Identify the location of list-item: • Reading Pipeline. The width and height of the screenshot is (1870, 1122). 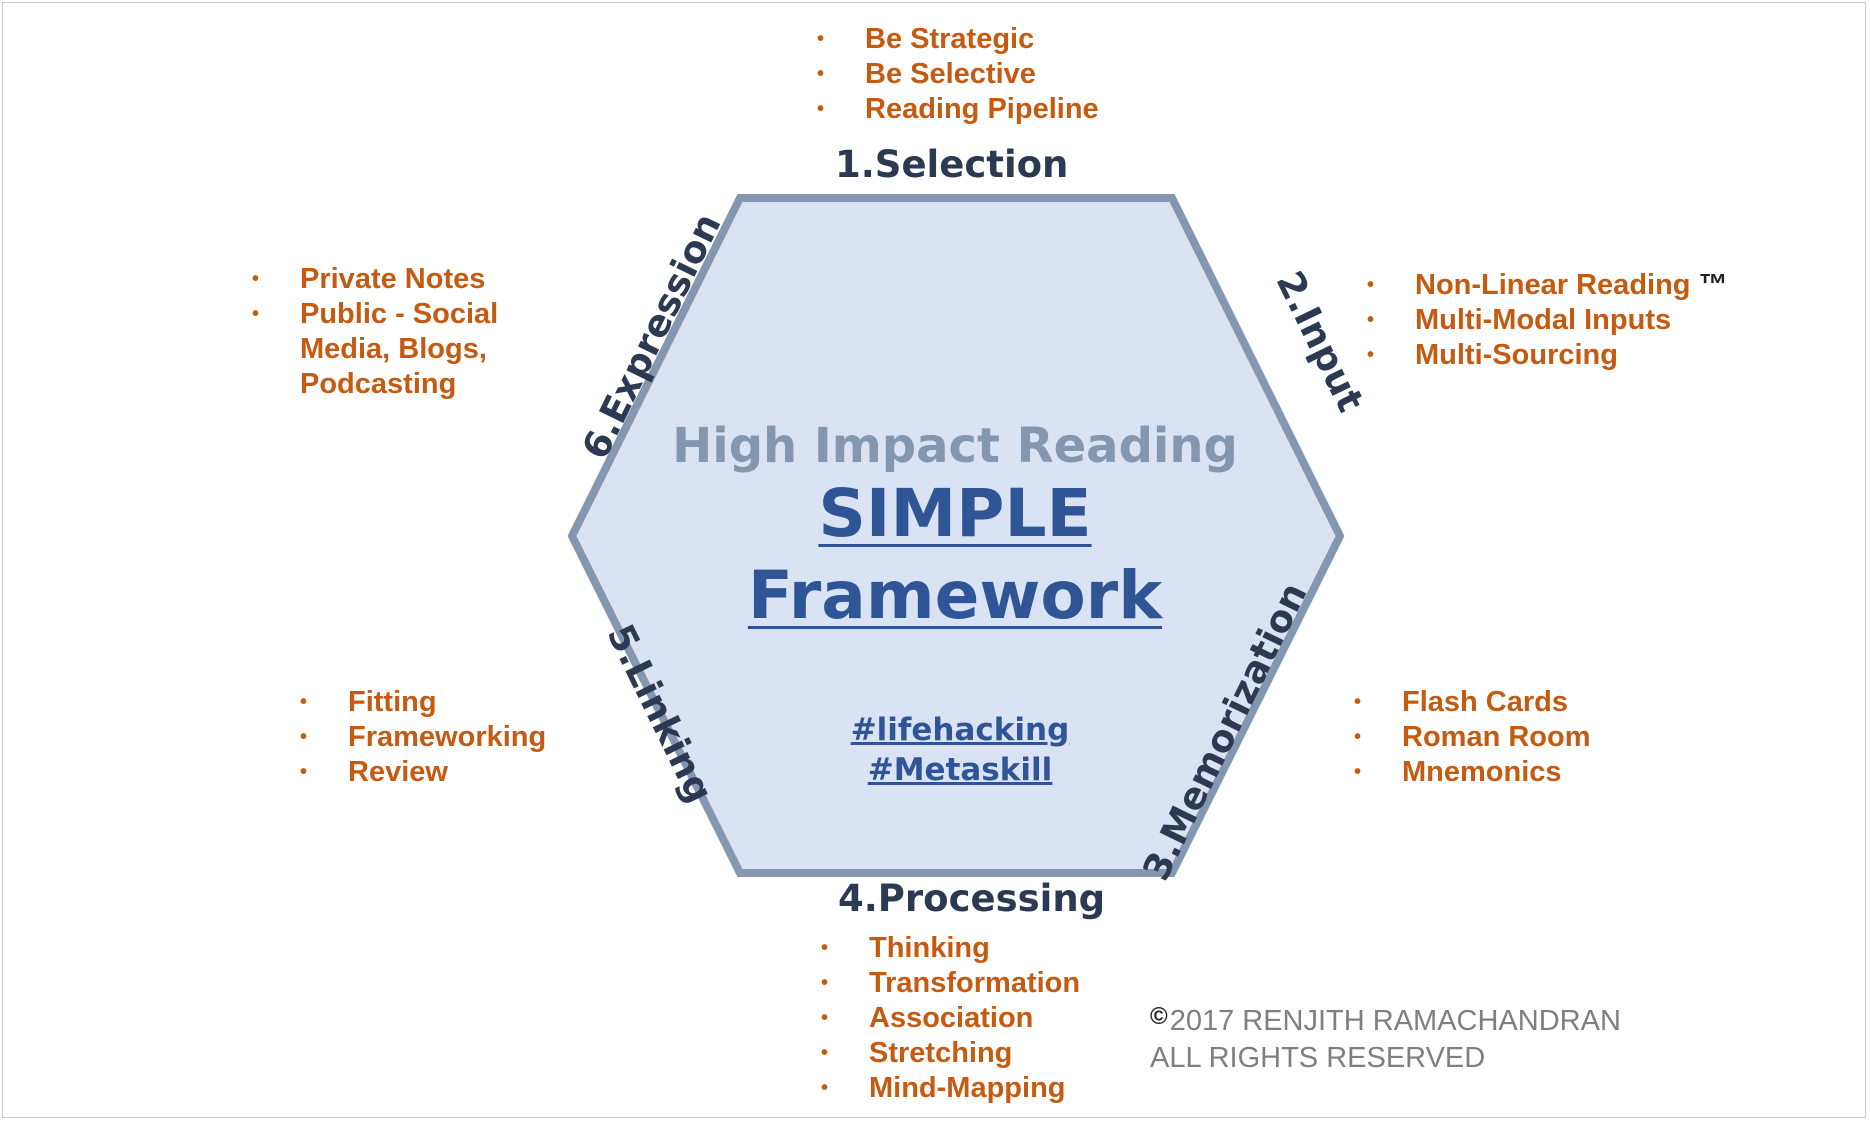
(958, 109).